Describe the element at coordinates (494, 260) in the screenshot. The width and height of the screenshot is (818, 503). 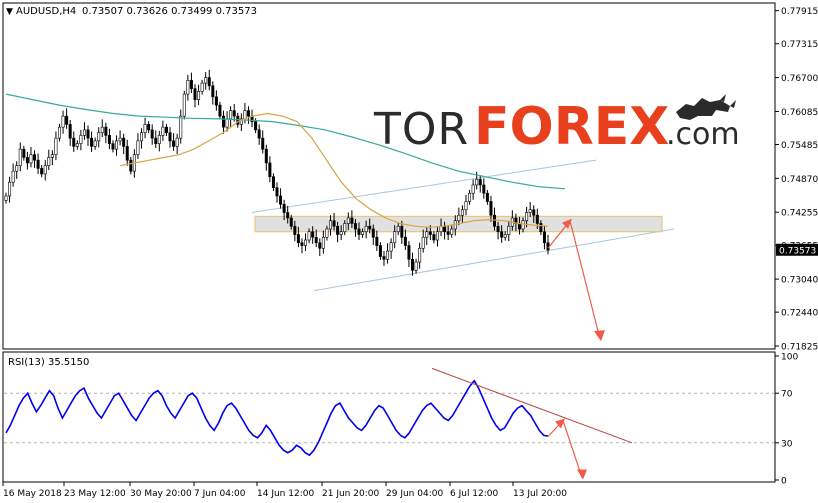
I see `channel-lower-line` at that location.